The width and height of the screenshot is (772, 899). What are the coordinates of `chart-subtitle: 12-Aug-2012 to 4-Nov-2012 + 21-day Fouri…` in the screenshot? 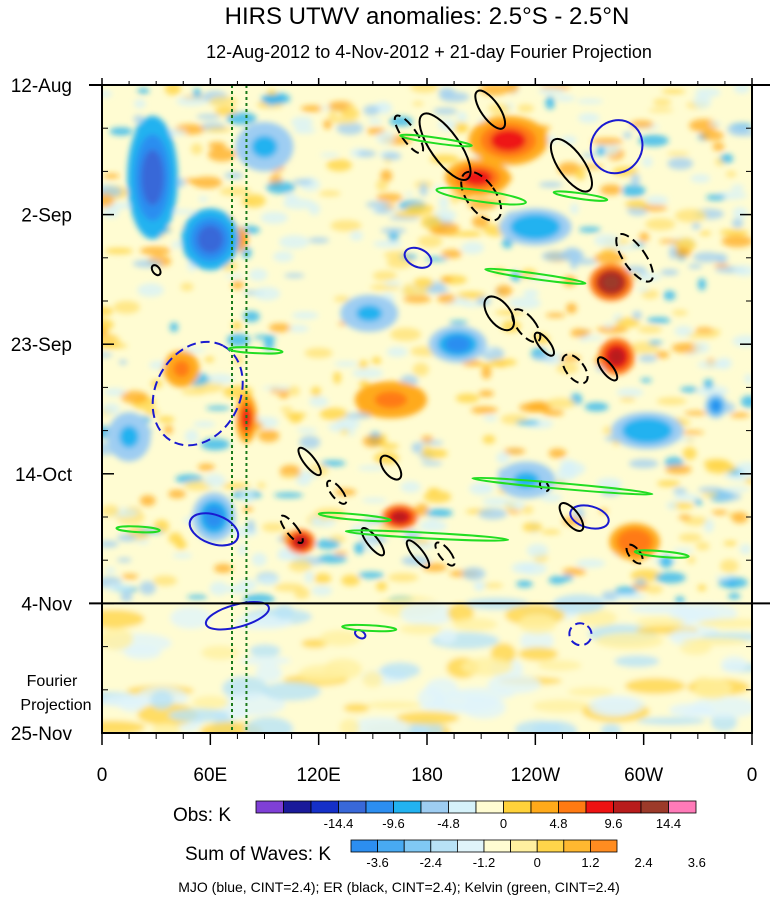 It's located at (429, 52).